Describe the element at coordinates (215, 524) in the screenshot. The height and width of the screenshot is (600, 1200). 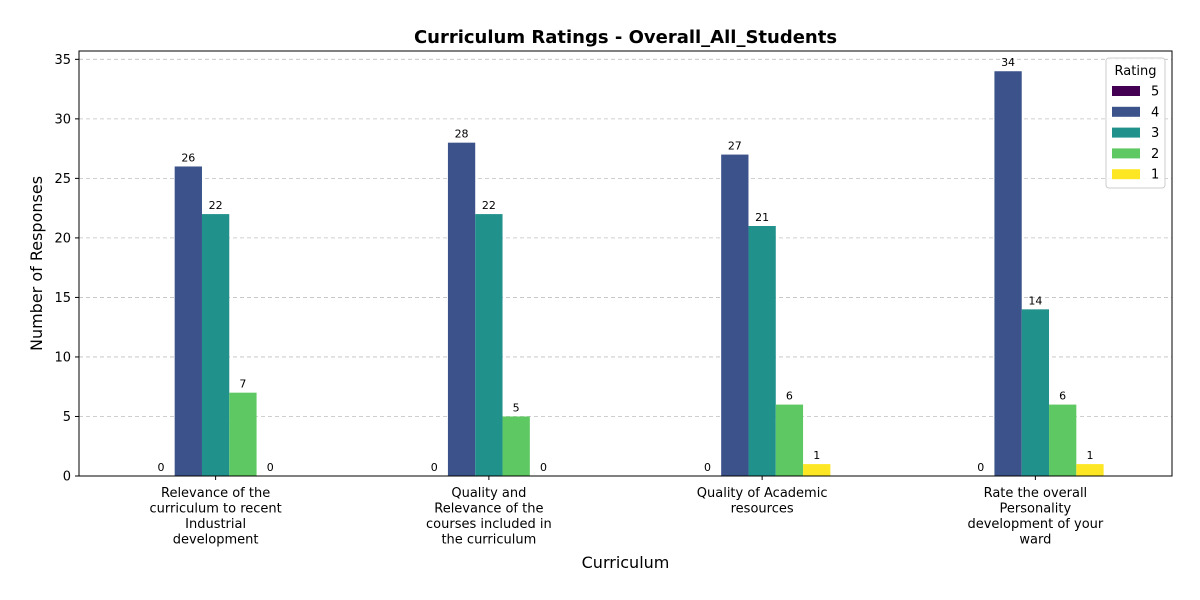
I see `x-tick-label: Industrial` at that location.